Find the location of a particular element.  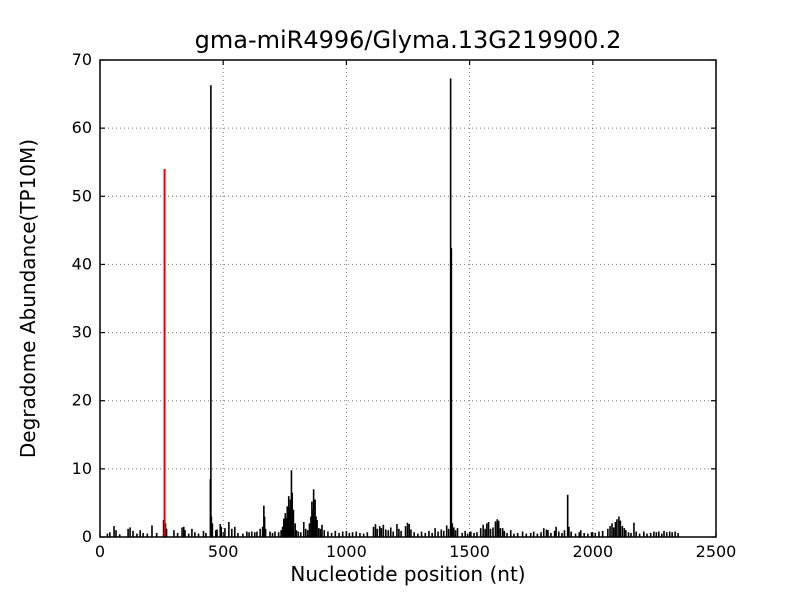

x-tick-label: 500 is located at coordinates (223, 551).